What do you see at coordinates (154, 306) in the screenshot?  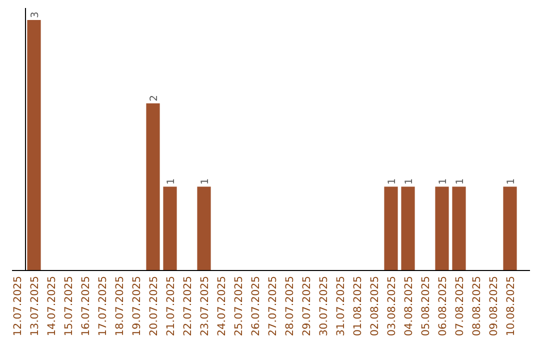 I see `x-tick-label: 20.07.2025` at bounding box center [154, 306].